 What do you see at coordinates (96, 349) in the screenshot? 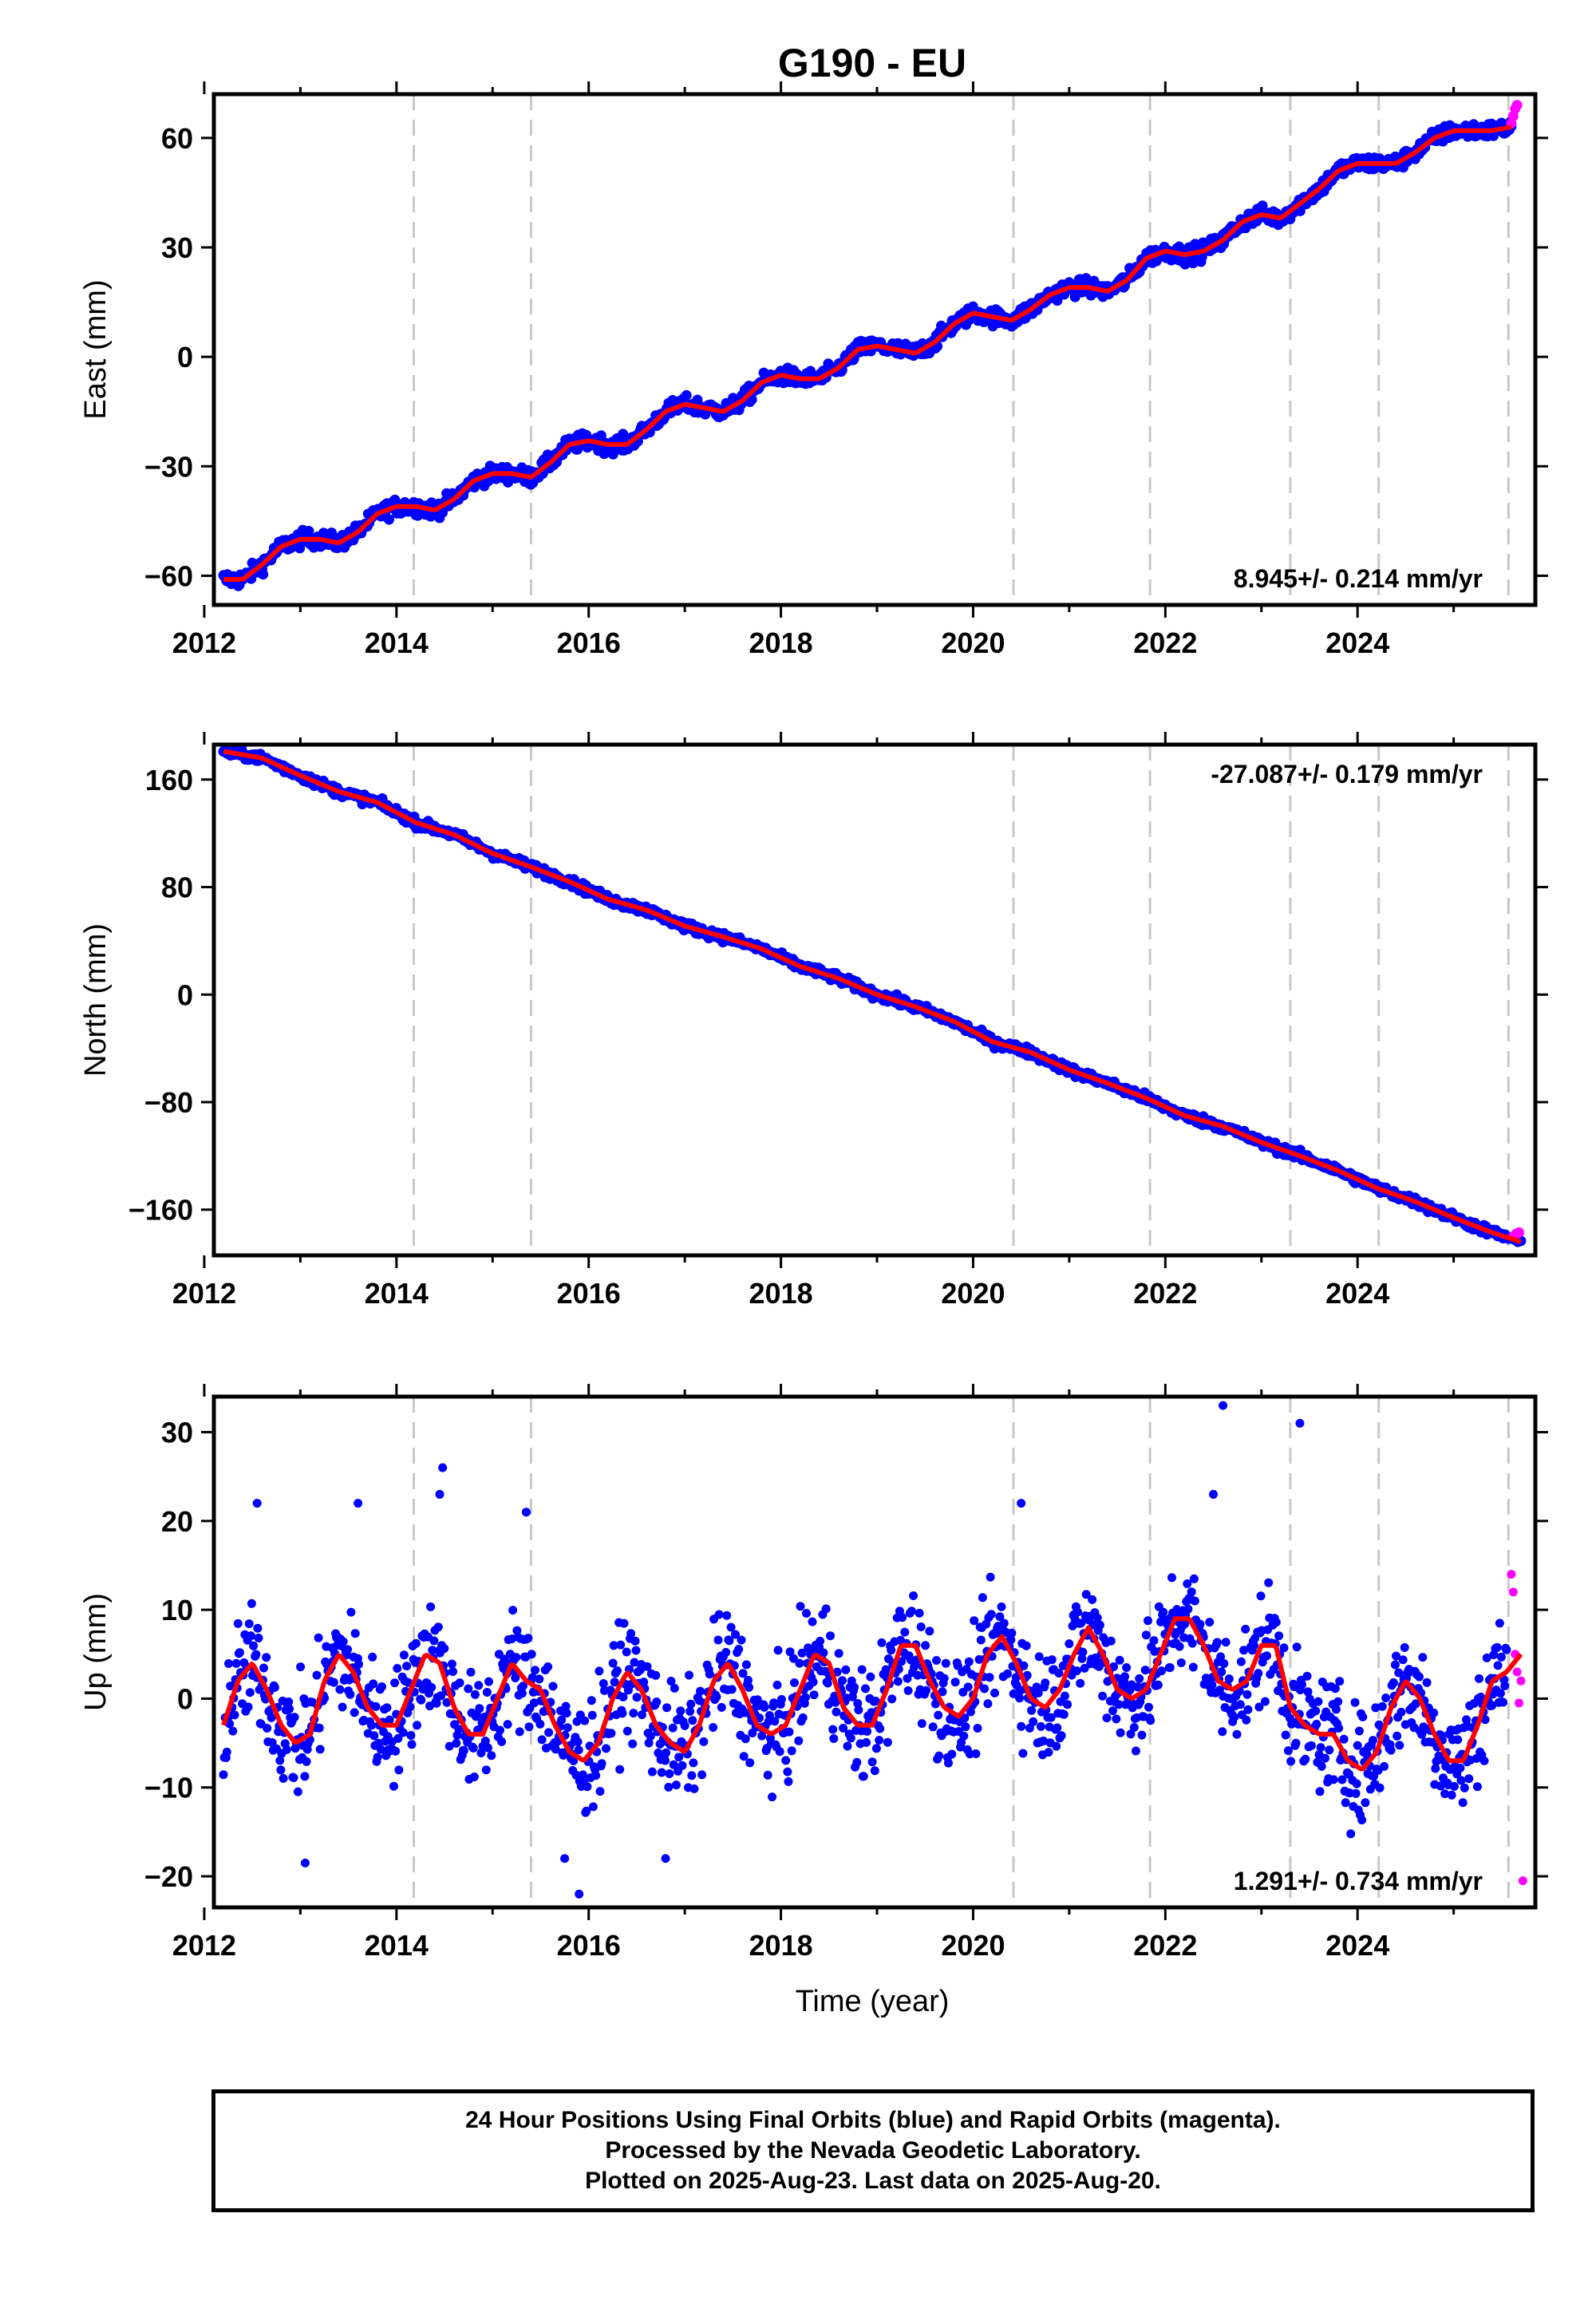
I see `y-axis-label: East (mm)` at bounding box center [96, 349].